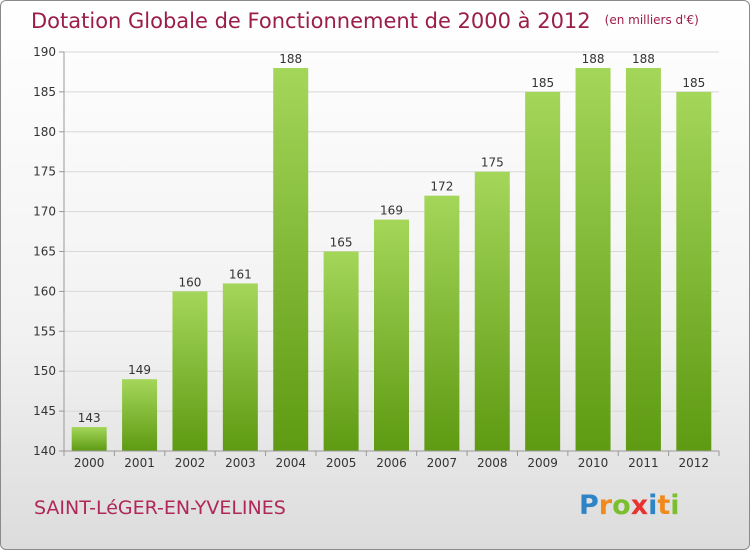 The image size is (750, 550). Describe the element at coordinates (44, 451) in the screenshot. I see `y-tick-label: 140` at that location.